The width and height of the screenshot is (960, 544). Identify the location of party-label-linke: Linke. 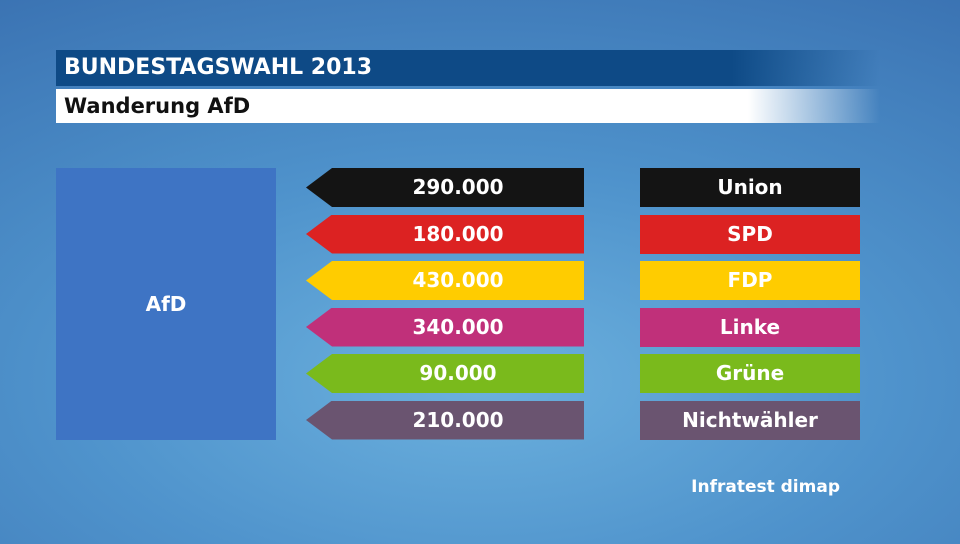
(750, 326).